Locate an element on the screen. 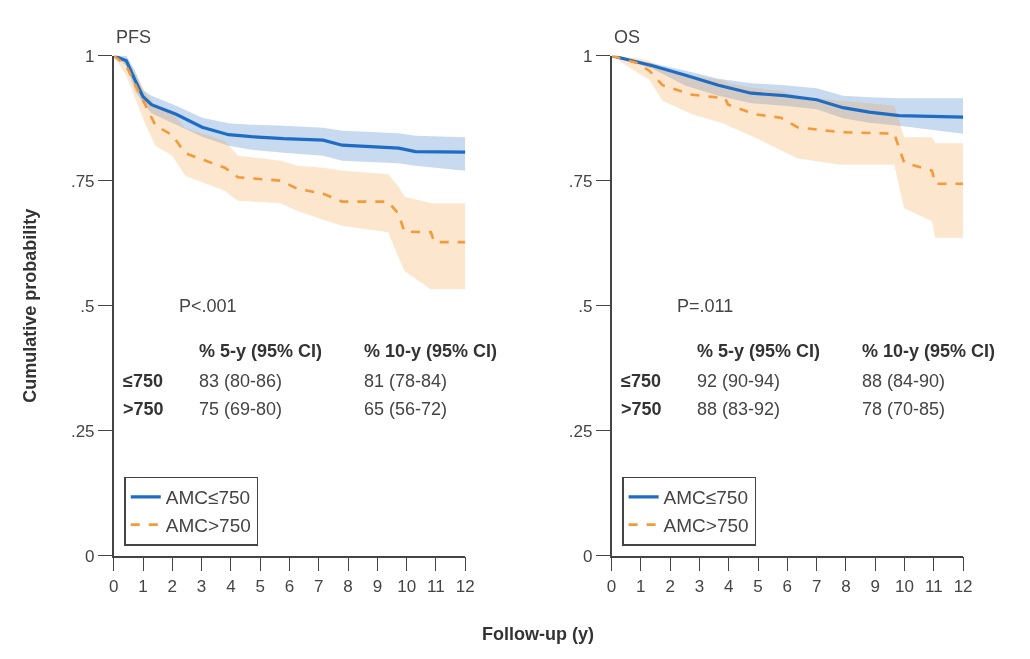 The height and width of the screenshot is (659, 1030). y-axis-title: Cumulative probability is located at coordinates (29, 305).